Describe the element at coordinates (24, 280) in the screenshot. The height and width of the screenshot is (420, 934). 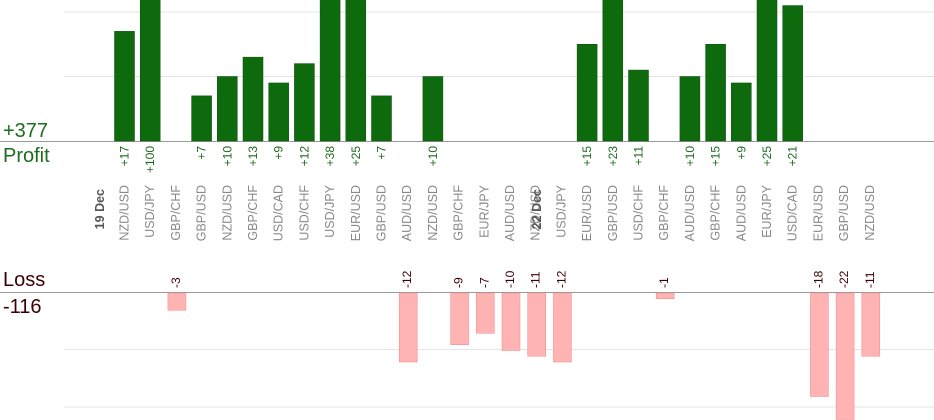
I see `loss-label: Loss` at that location.